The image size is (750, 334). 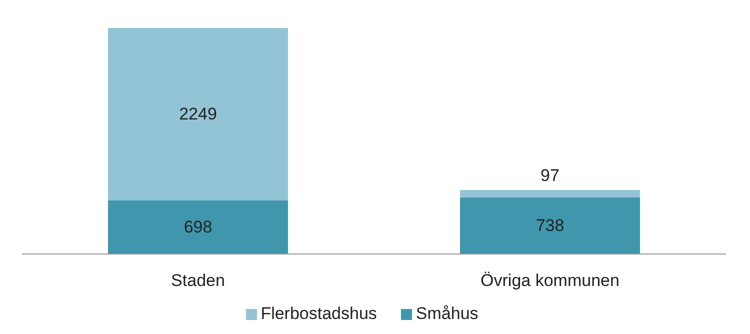 What do you see at coordinates (550, 175) in the screenshot?
I see `data-label: 97` at bounding box center [550, 175].